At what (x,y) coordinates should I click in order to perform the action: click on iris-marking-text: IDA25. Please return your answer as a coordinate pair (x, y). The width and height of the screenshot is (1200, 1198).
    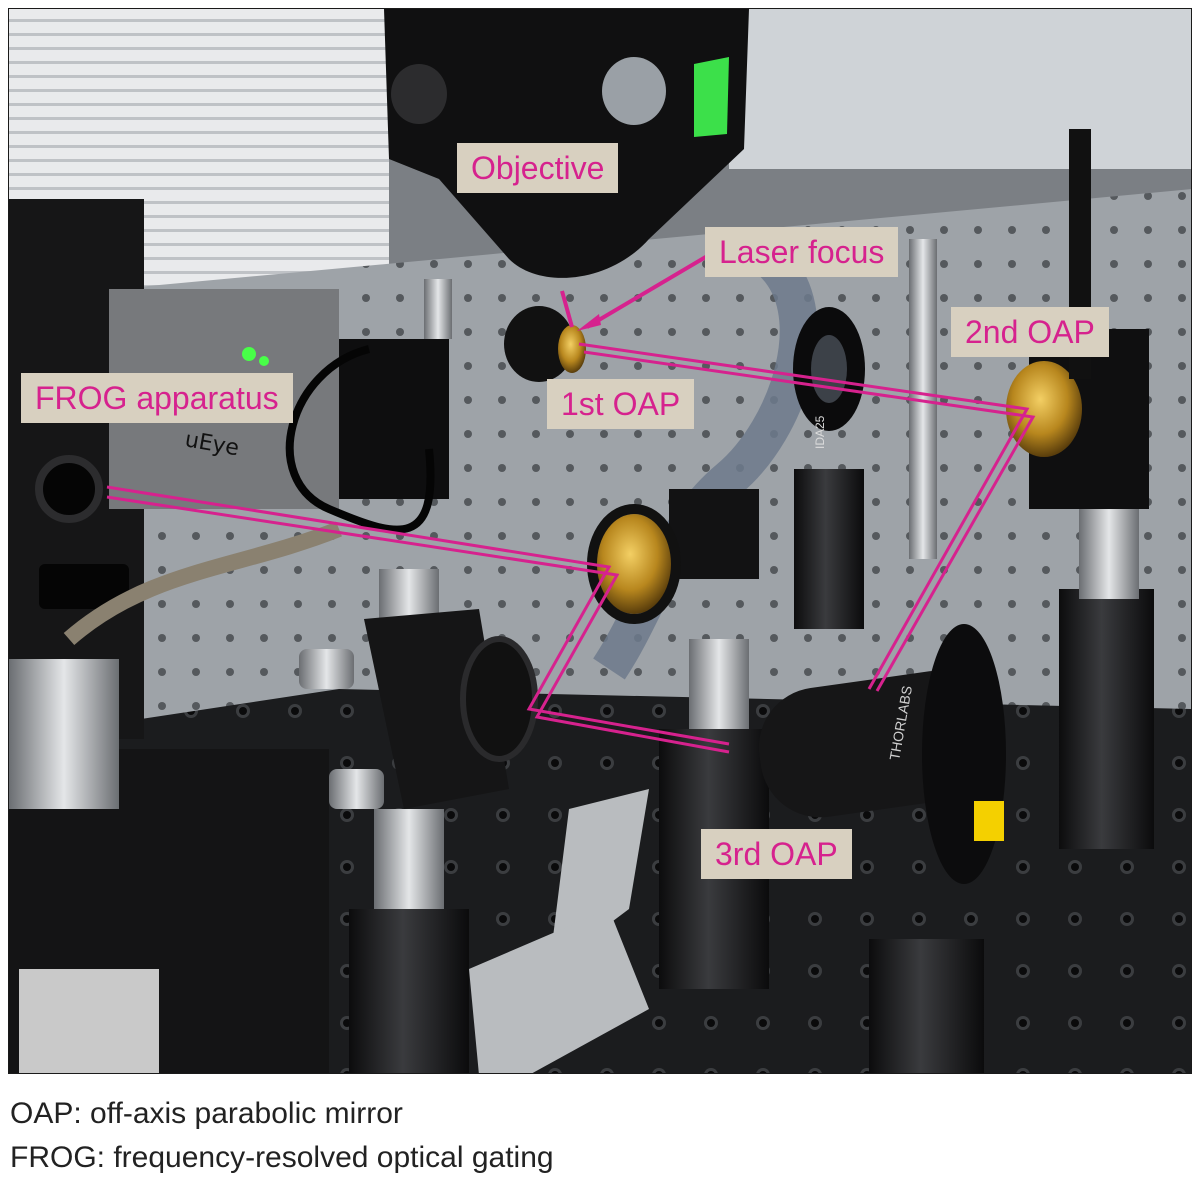
    Looking at the image, I should click on (820, 432).